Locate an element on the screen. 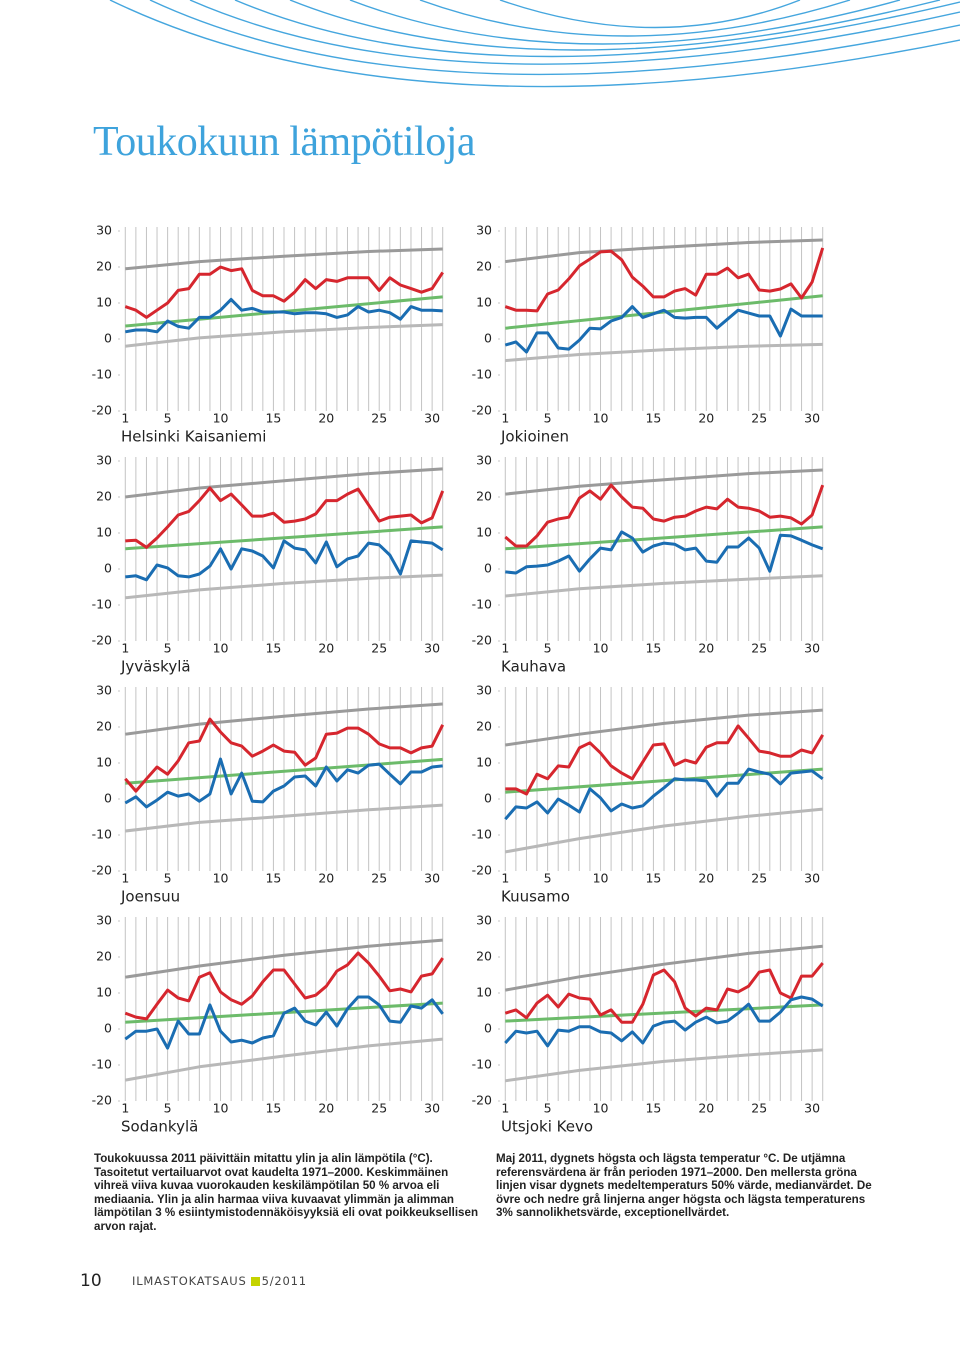 Image resolution: width=960 pixels, height=1358 pixels. station-name: Jyväskylä is located at coordinates (155, 667).